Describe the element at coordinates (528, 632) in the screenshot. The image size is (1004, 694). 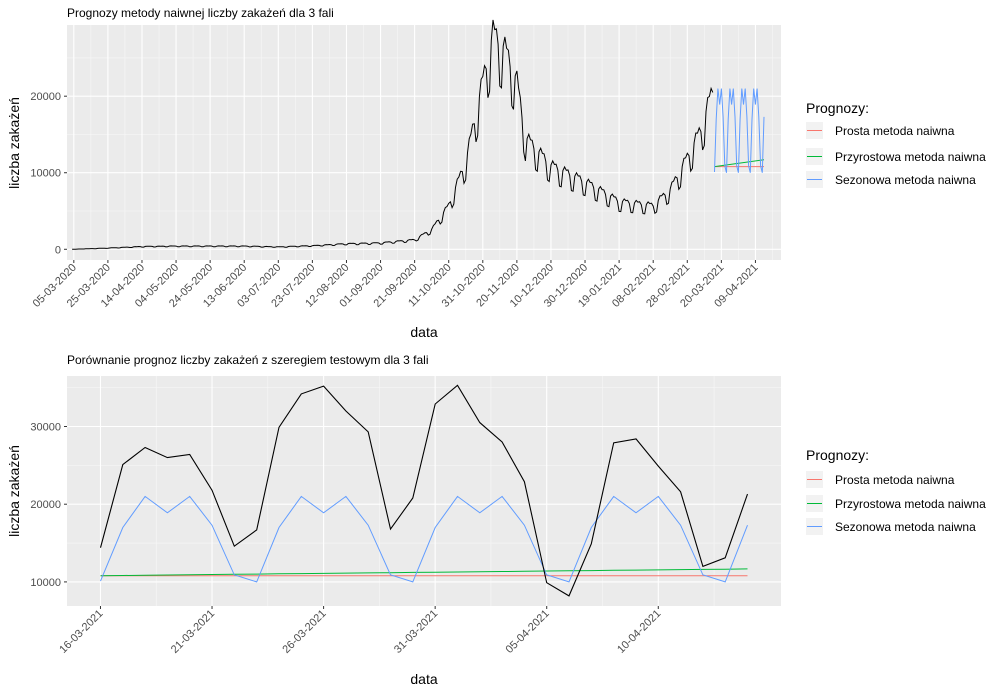
I see `x-tick-label: 05-04-2021` at that location.